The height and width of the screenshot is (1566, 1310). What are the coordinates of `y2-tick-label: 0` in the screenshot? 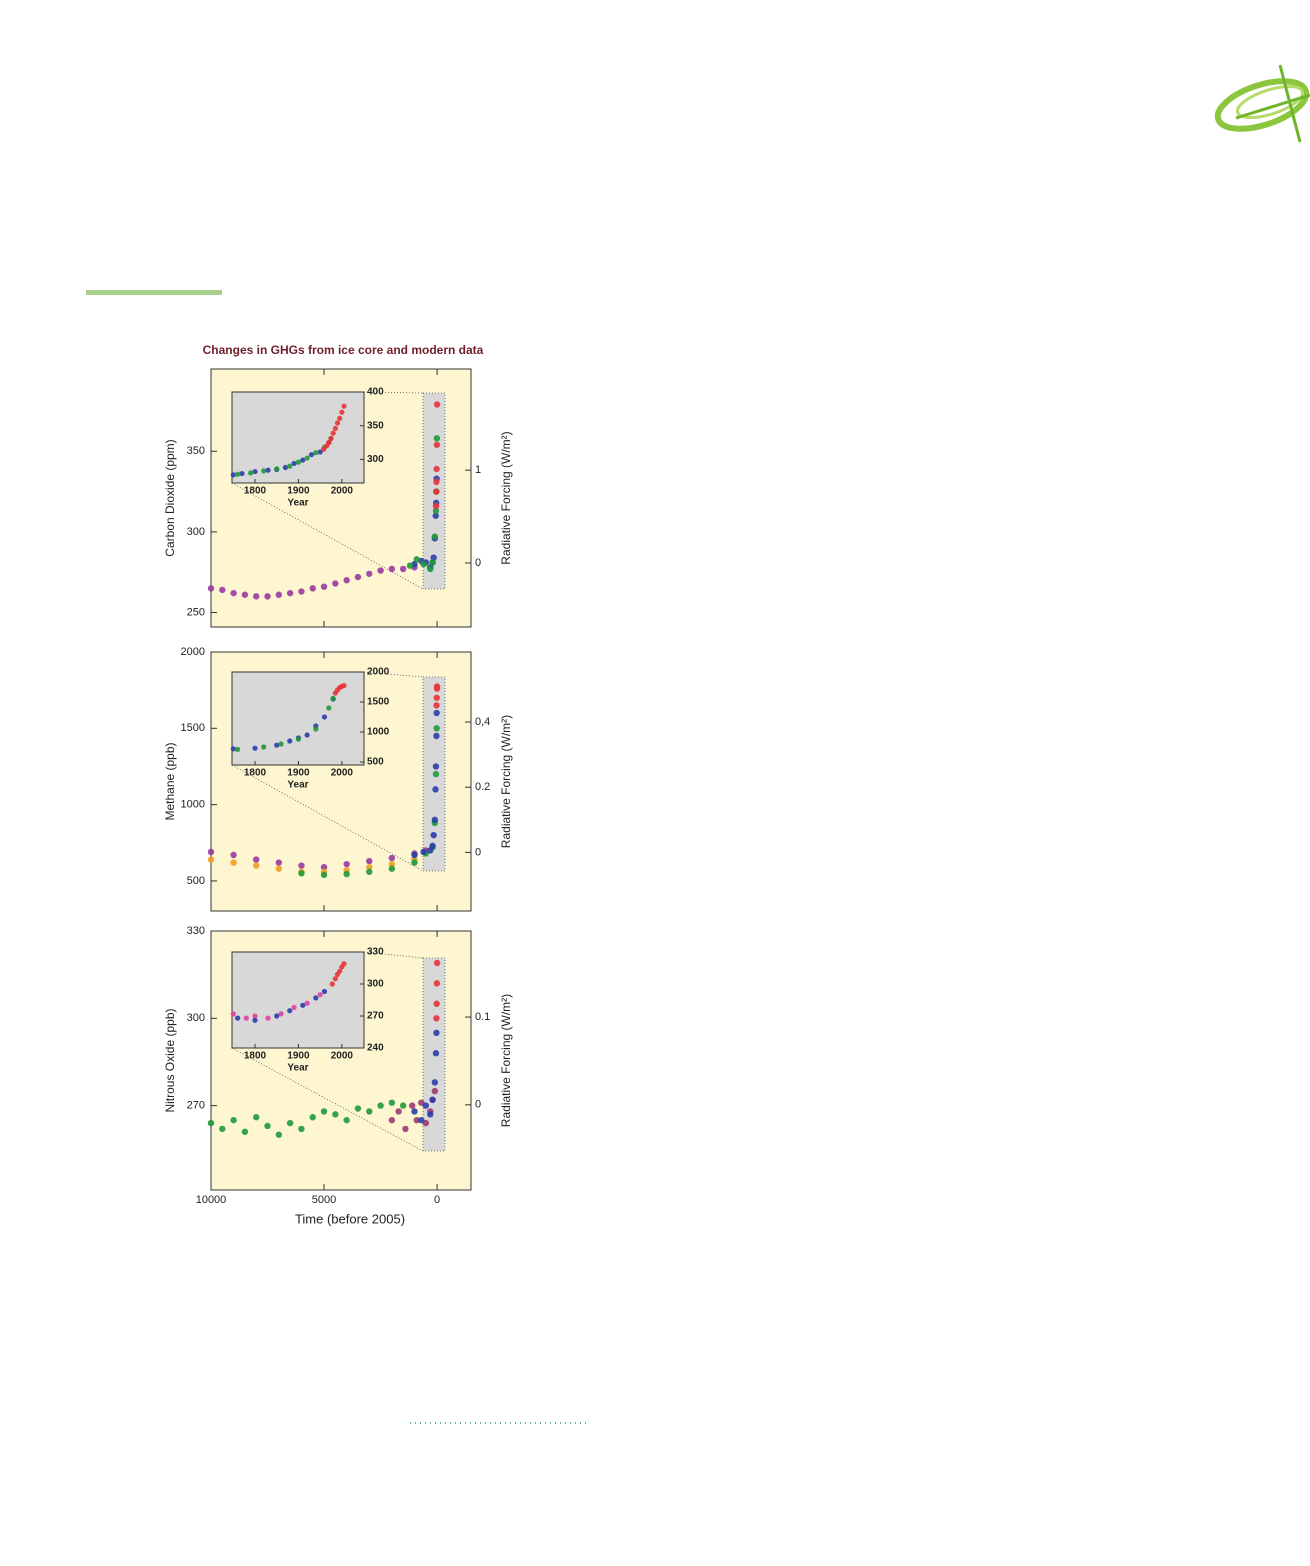 It's located at (478, 563).